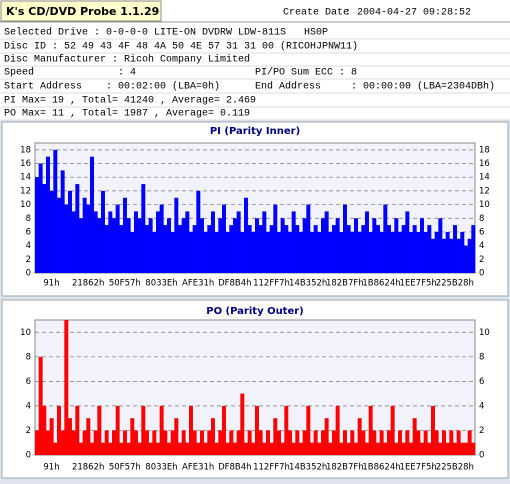 This screenshot has width=510, height=484. What do you see at coordinates (28, 219) in the screenshot?
I see `y-tick-label: 8` at bounding box center [28, 219].